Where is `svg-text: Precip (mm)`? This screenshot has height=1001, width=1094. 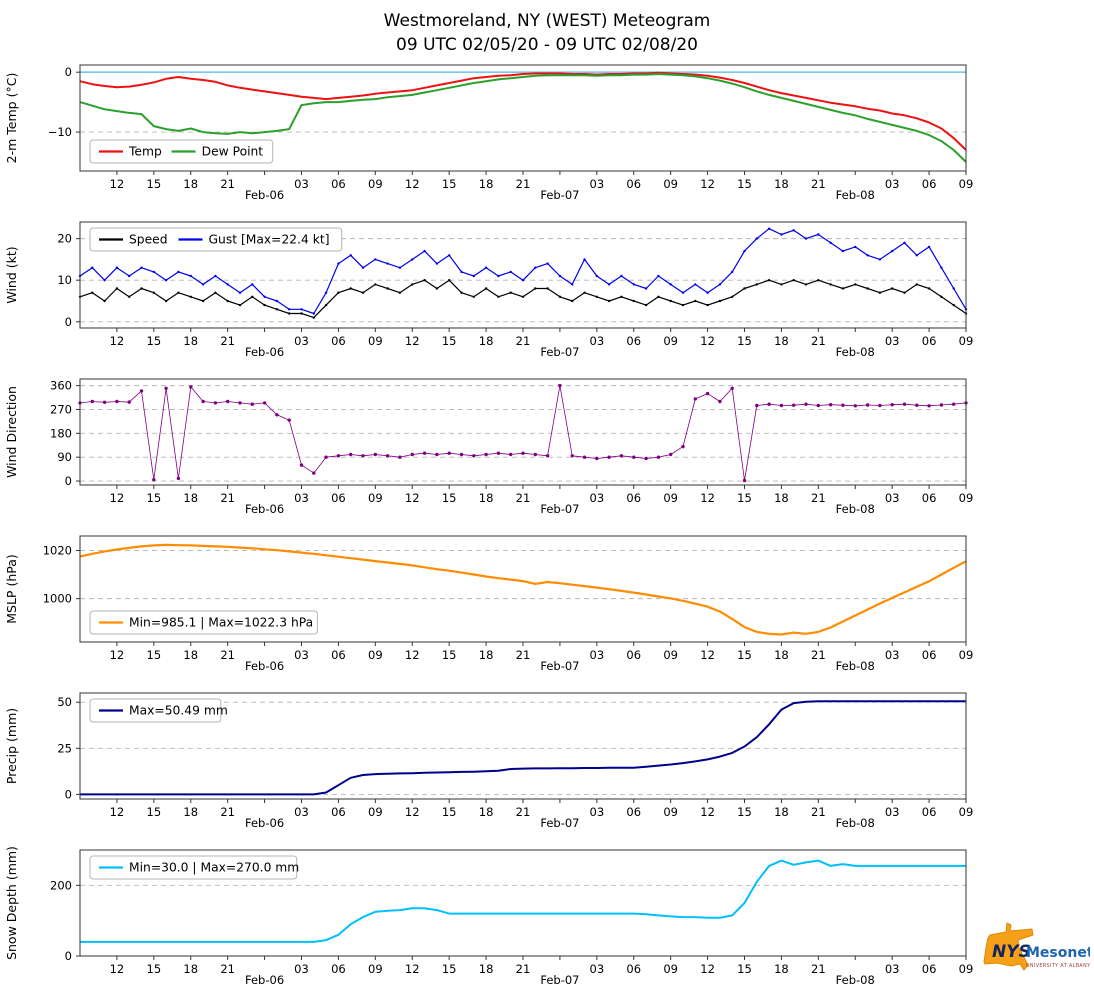
svg-text: Precip (mm) is located at coordinates (11, 746).